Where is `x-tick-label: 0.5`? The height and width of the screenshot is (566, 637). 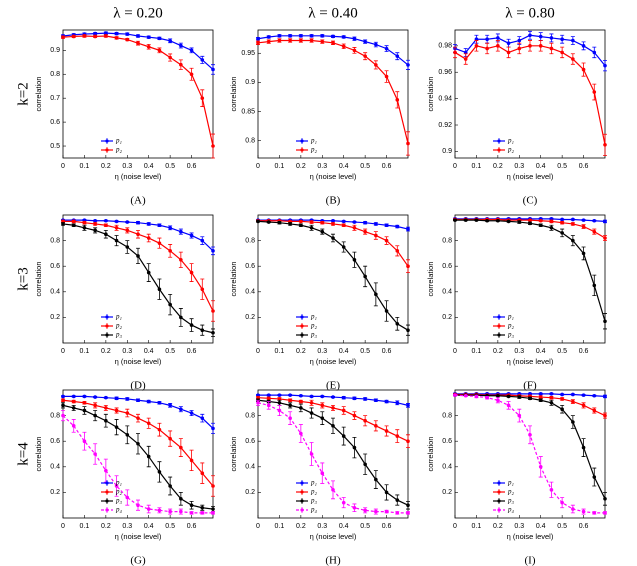 x-tick-label: 0.5 is located at coordinates (170, 526).